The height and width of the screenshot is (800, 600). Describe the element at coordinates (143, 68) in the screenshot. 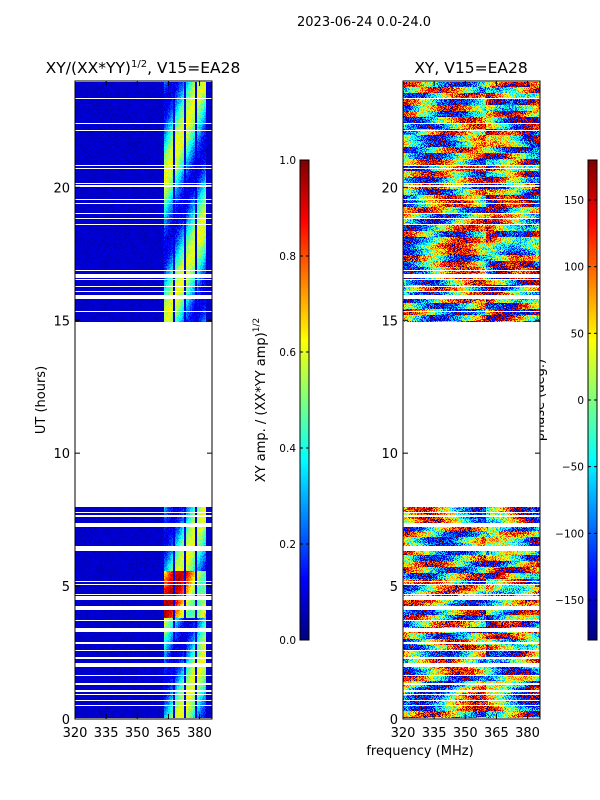

I see `left-title: XY/(XX*YY)1/2, V15=EA28` at that location.